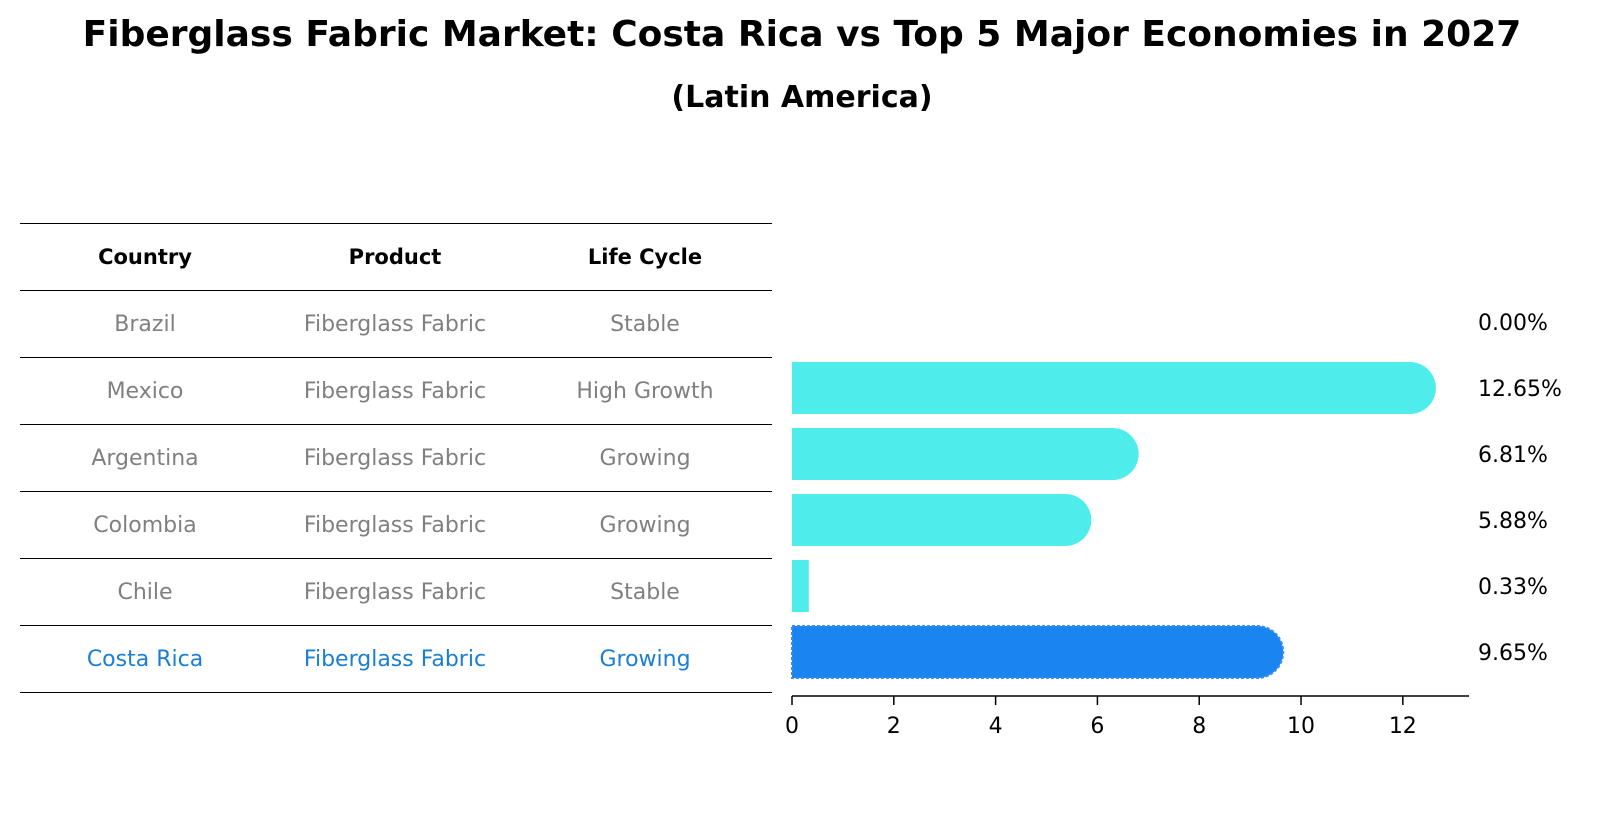 This screenshot has width=1604, height=823. I want to click on column-header-life-cycle: Life Cycle, so click(645, 257).